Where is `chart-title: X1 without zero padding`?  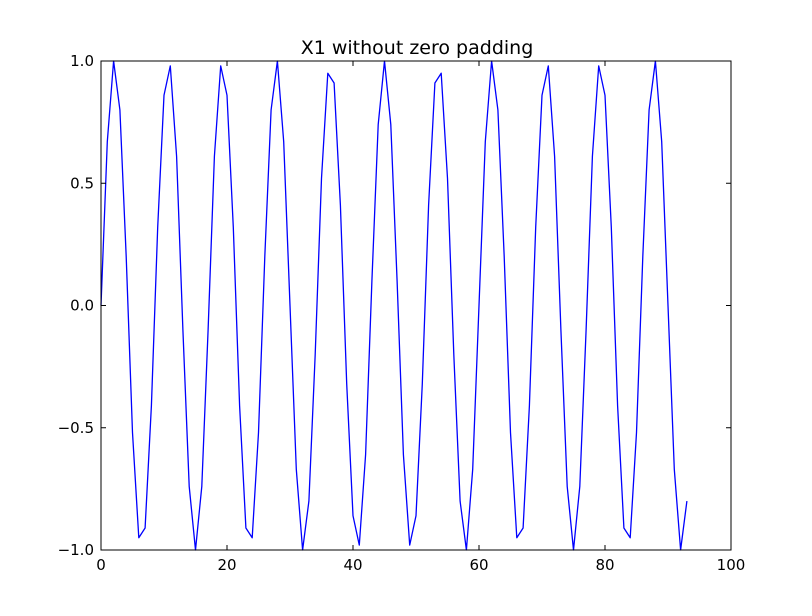 chart-title: X1 without zero padding is located at coordinates (417, 48).